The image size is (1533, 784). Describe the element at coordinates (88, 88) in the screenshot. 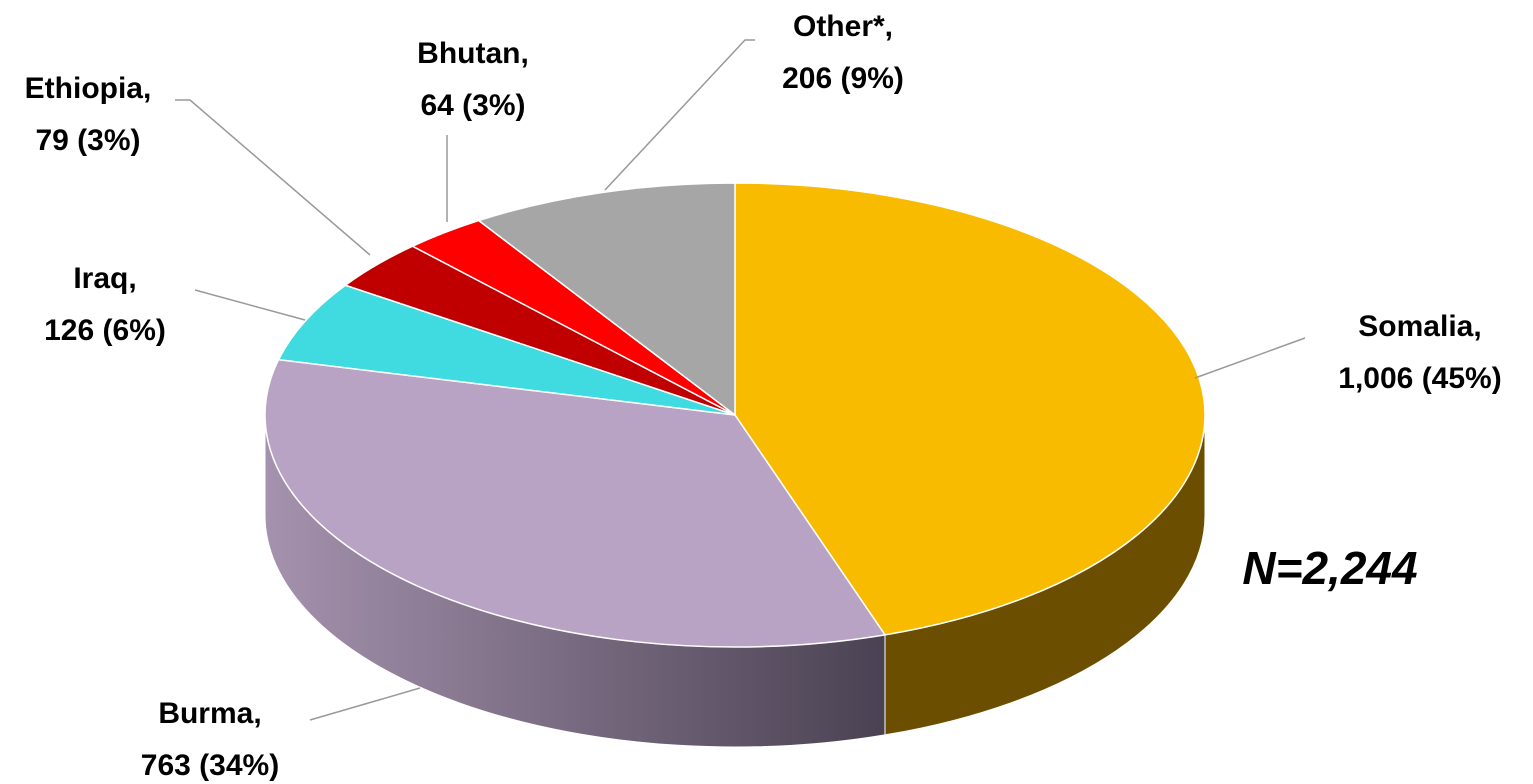

I see `slice-label: Ethiopia,` at that location.